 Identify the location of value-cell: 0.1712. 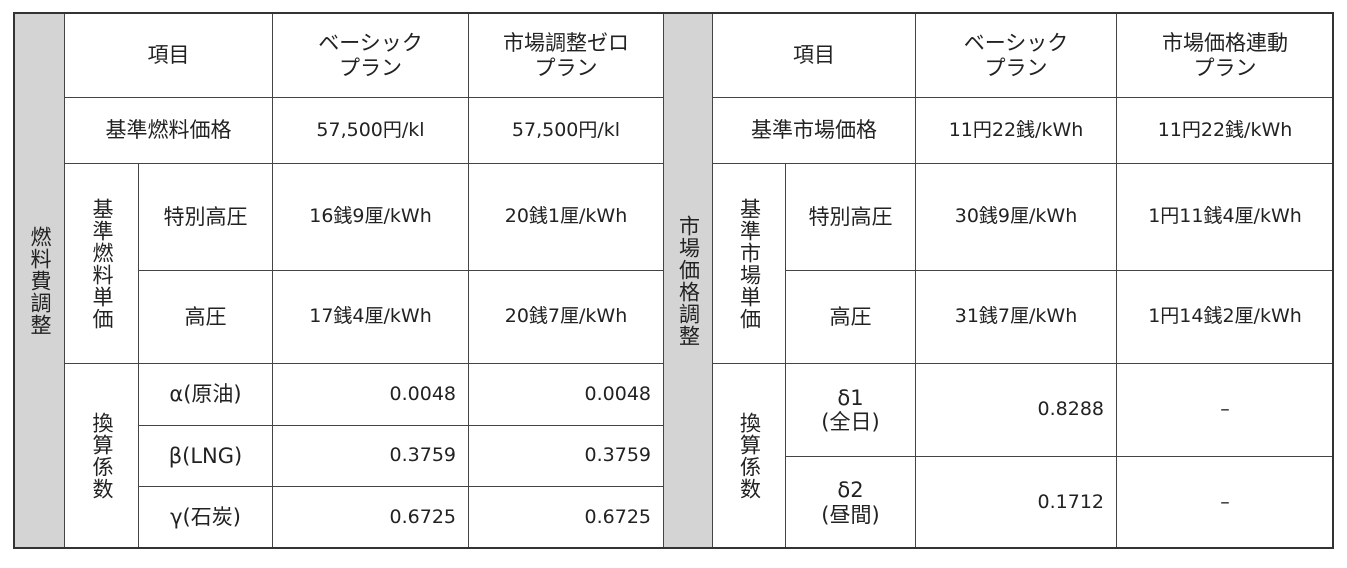
(1016, 502).